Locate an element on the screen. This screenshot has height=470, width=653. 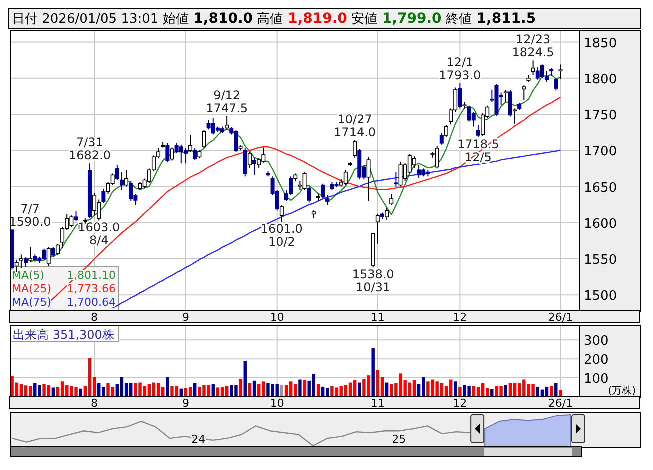
annotation: 8/4 is located at coordinates (99, 241).